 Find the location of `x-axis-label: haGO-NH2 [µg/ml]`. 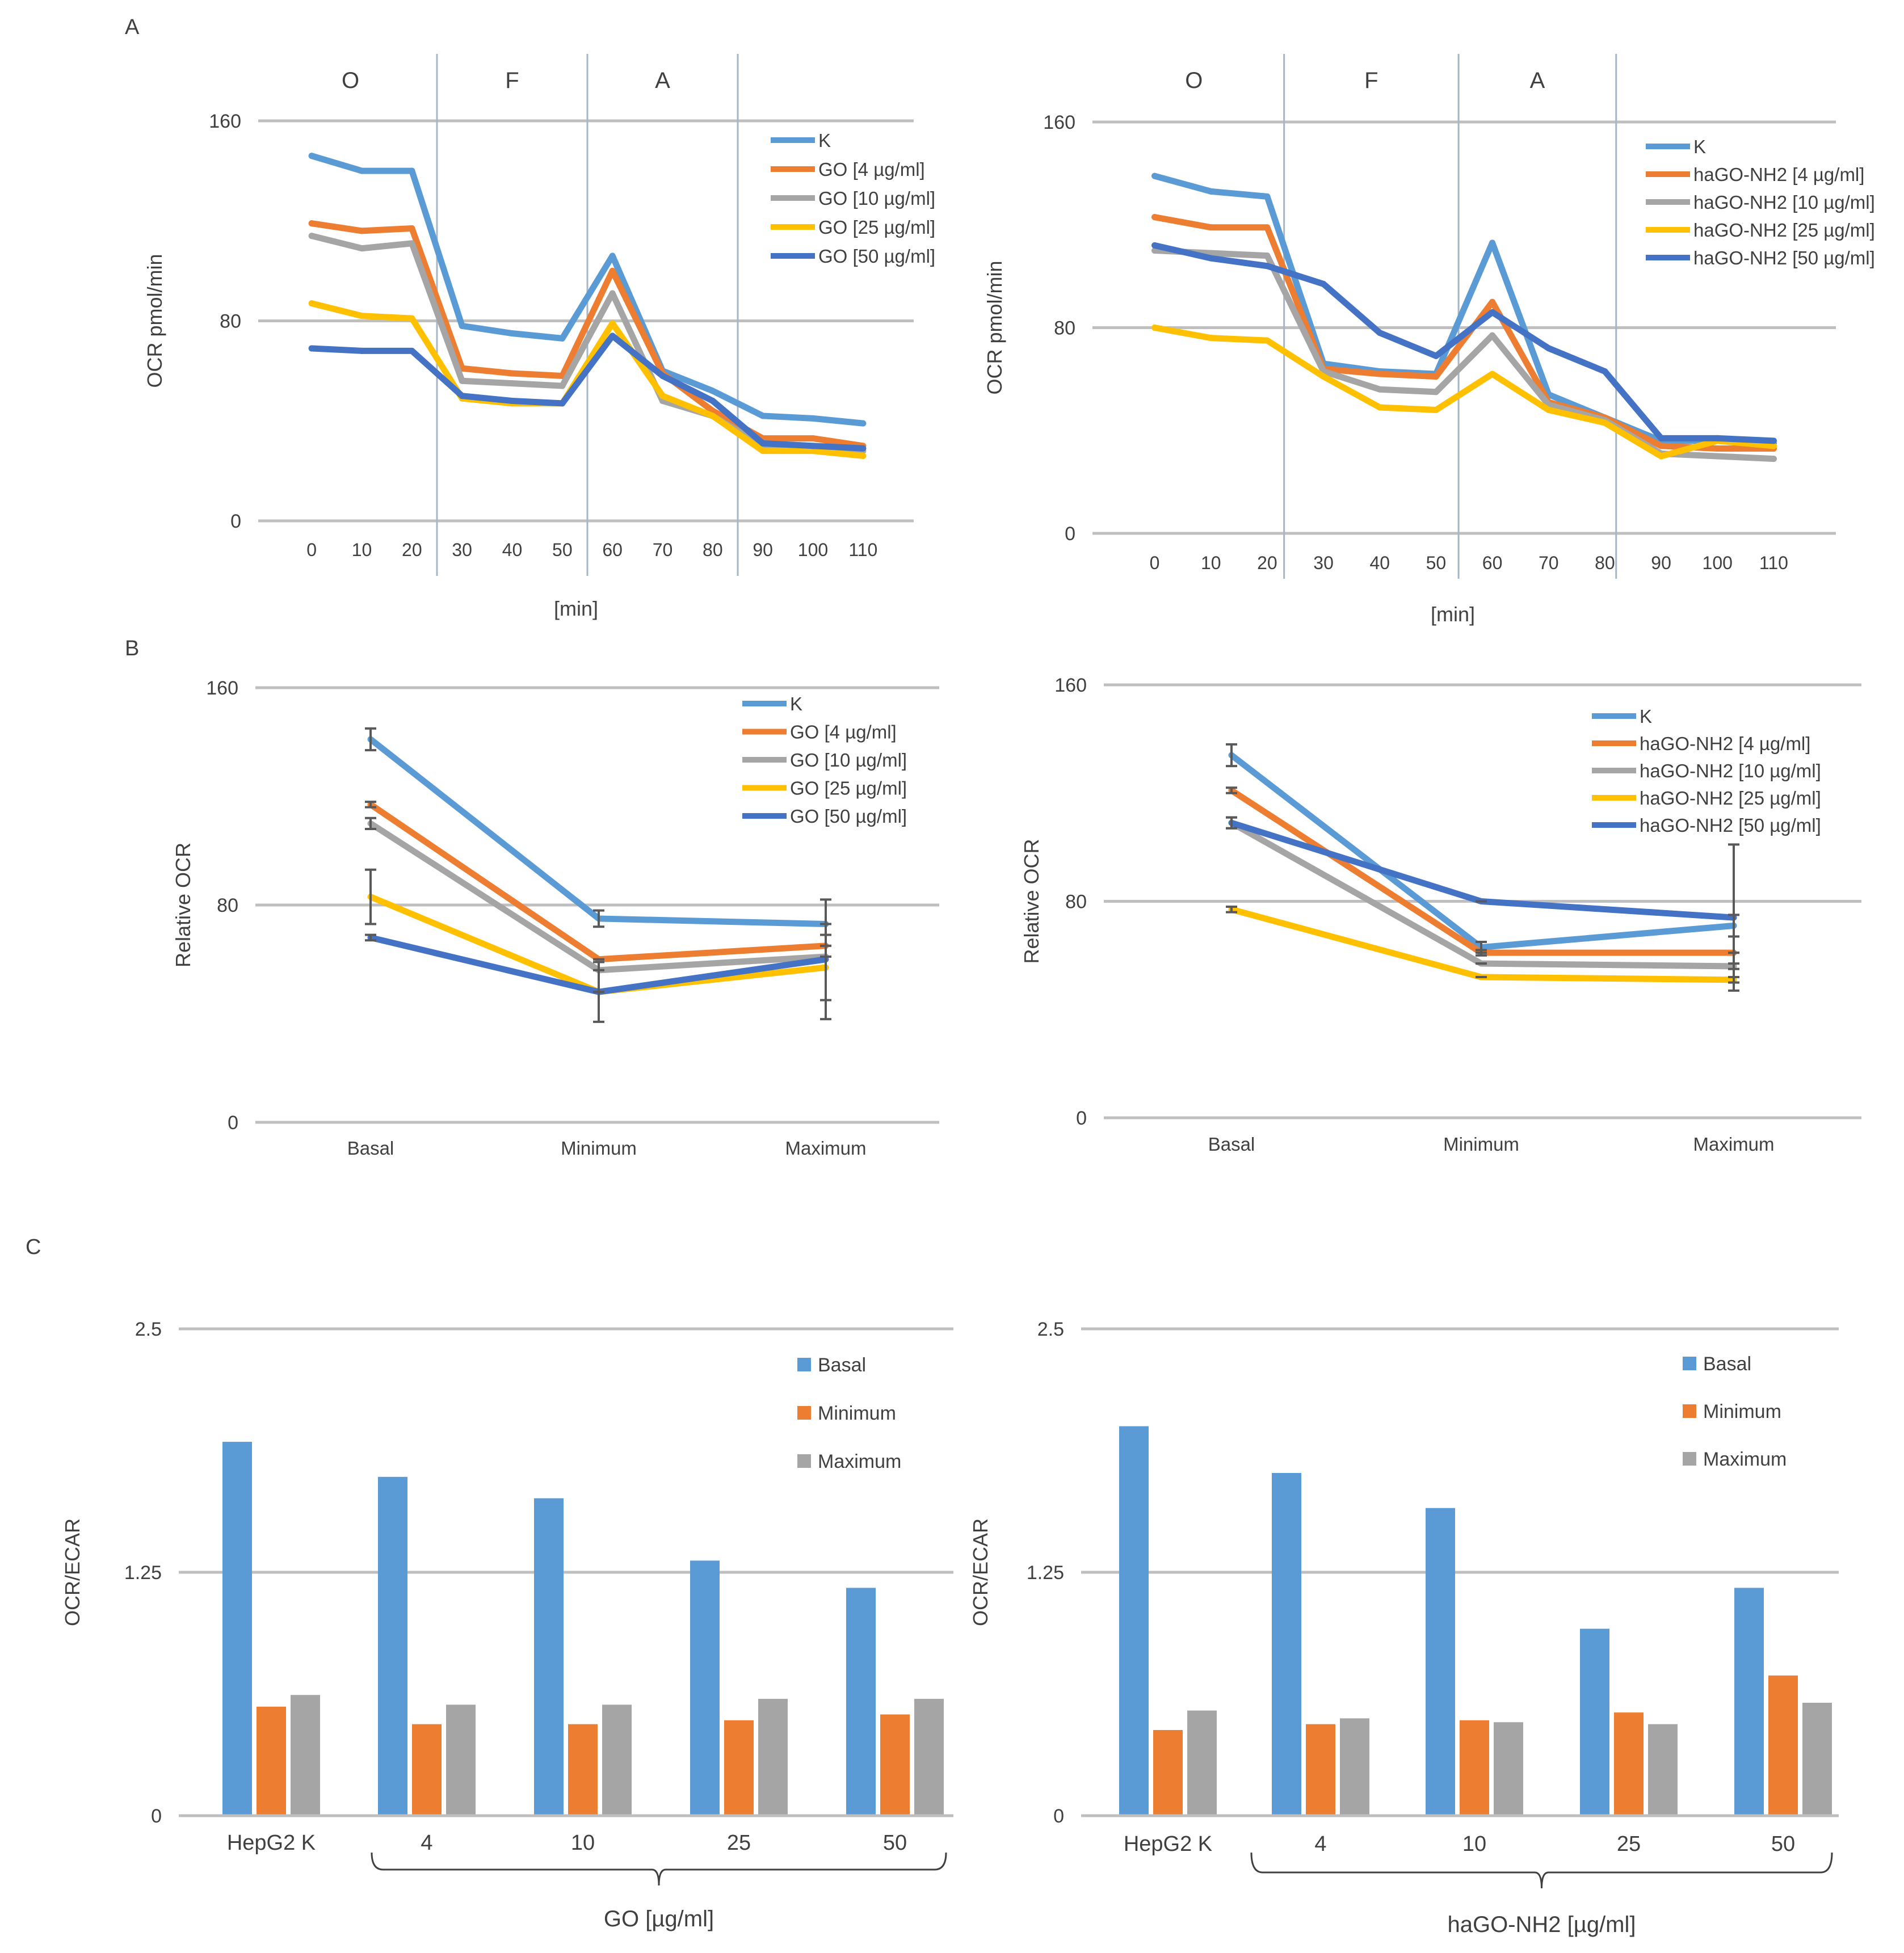

x-axis-label: haGO-NH2 [µg/ml] is located at coordinates (1541, 1924).